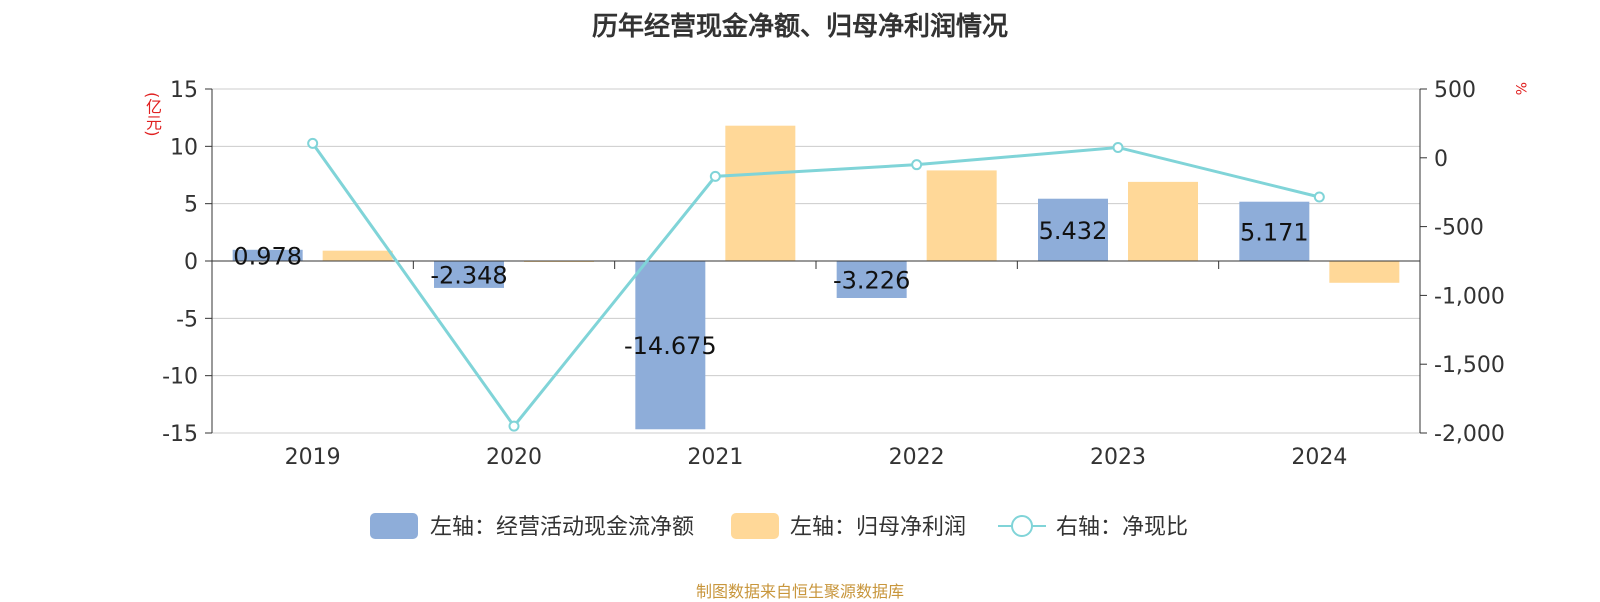 The height and width of the screenshot is (602, 1600). I want to click on left-axis-tick-label: 10, so click(184, 147).